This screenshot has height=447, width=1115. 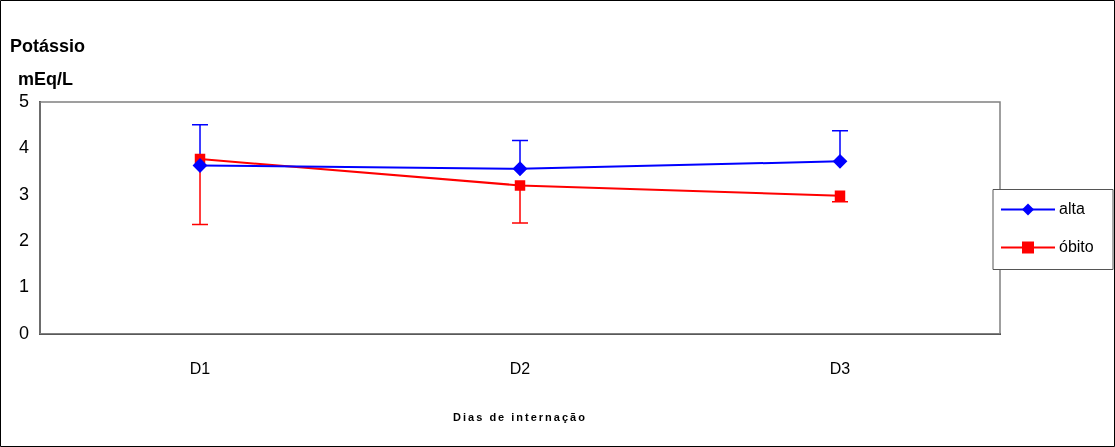 What do you see at coordinates (520, 417) in the screenshot?
I see `x-axis-title: Dias de internação` at bounding box center [520, 417].